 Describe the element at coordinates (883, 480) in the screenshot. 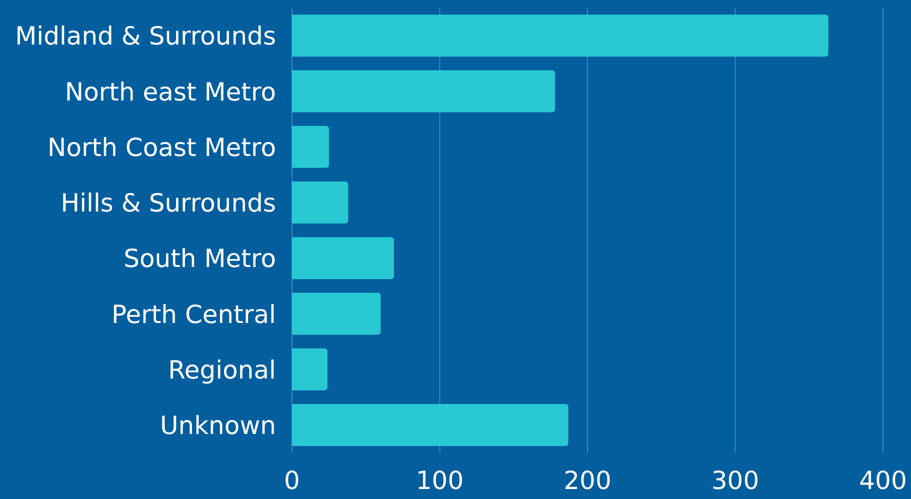

I see `x-tick-label: 400` at that location.